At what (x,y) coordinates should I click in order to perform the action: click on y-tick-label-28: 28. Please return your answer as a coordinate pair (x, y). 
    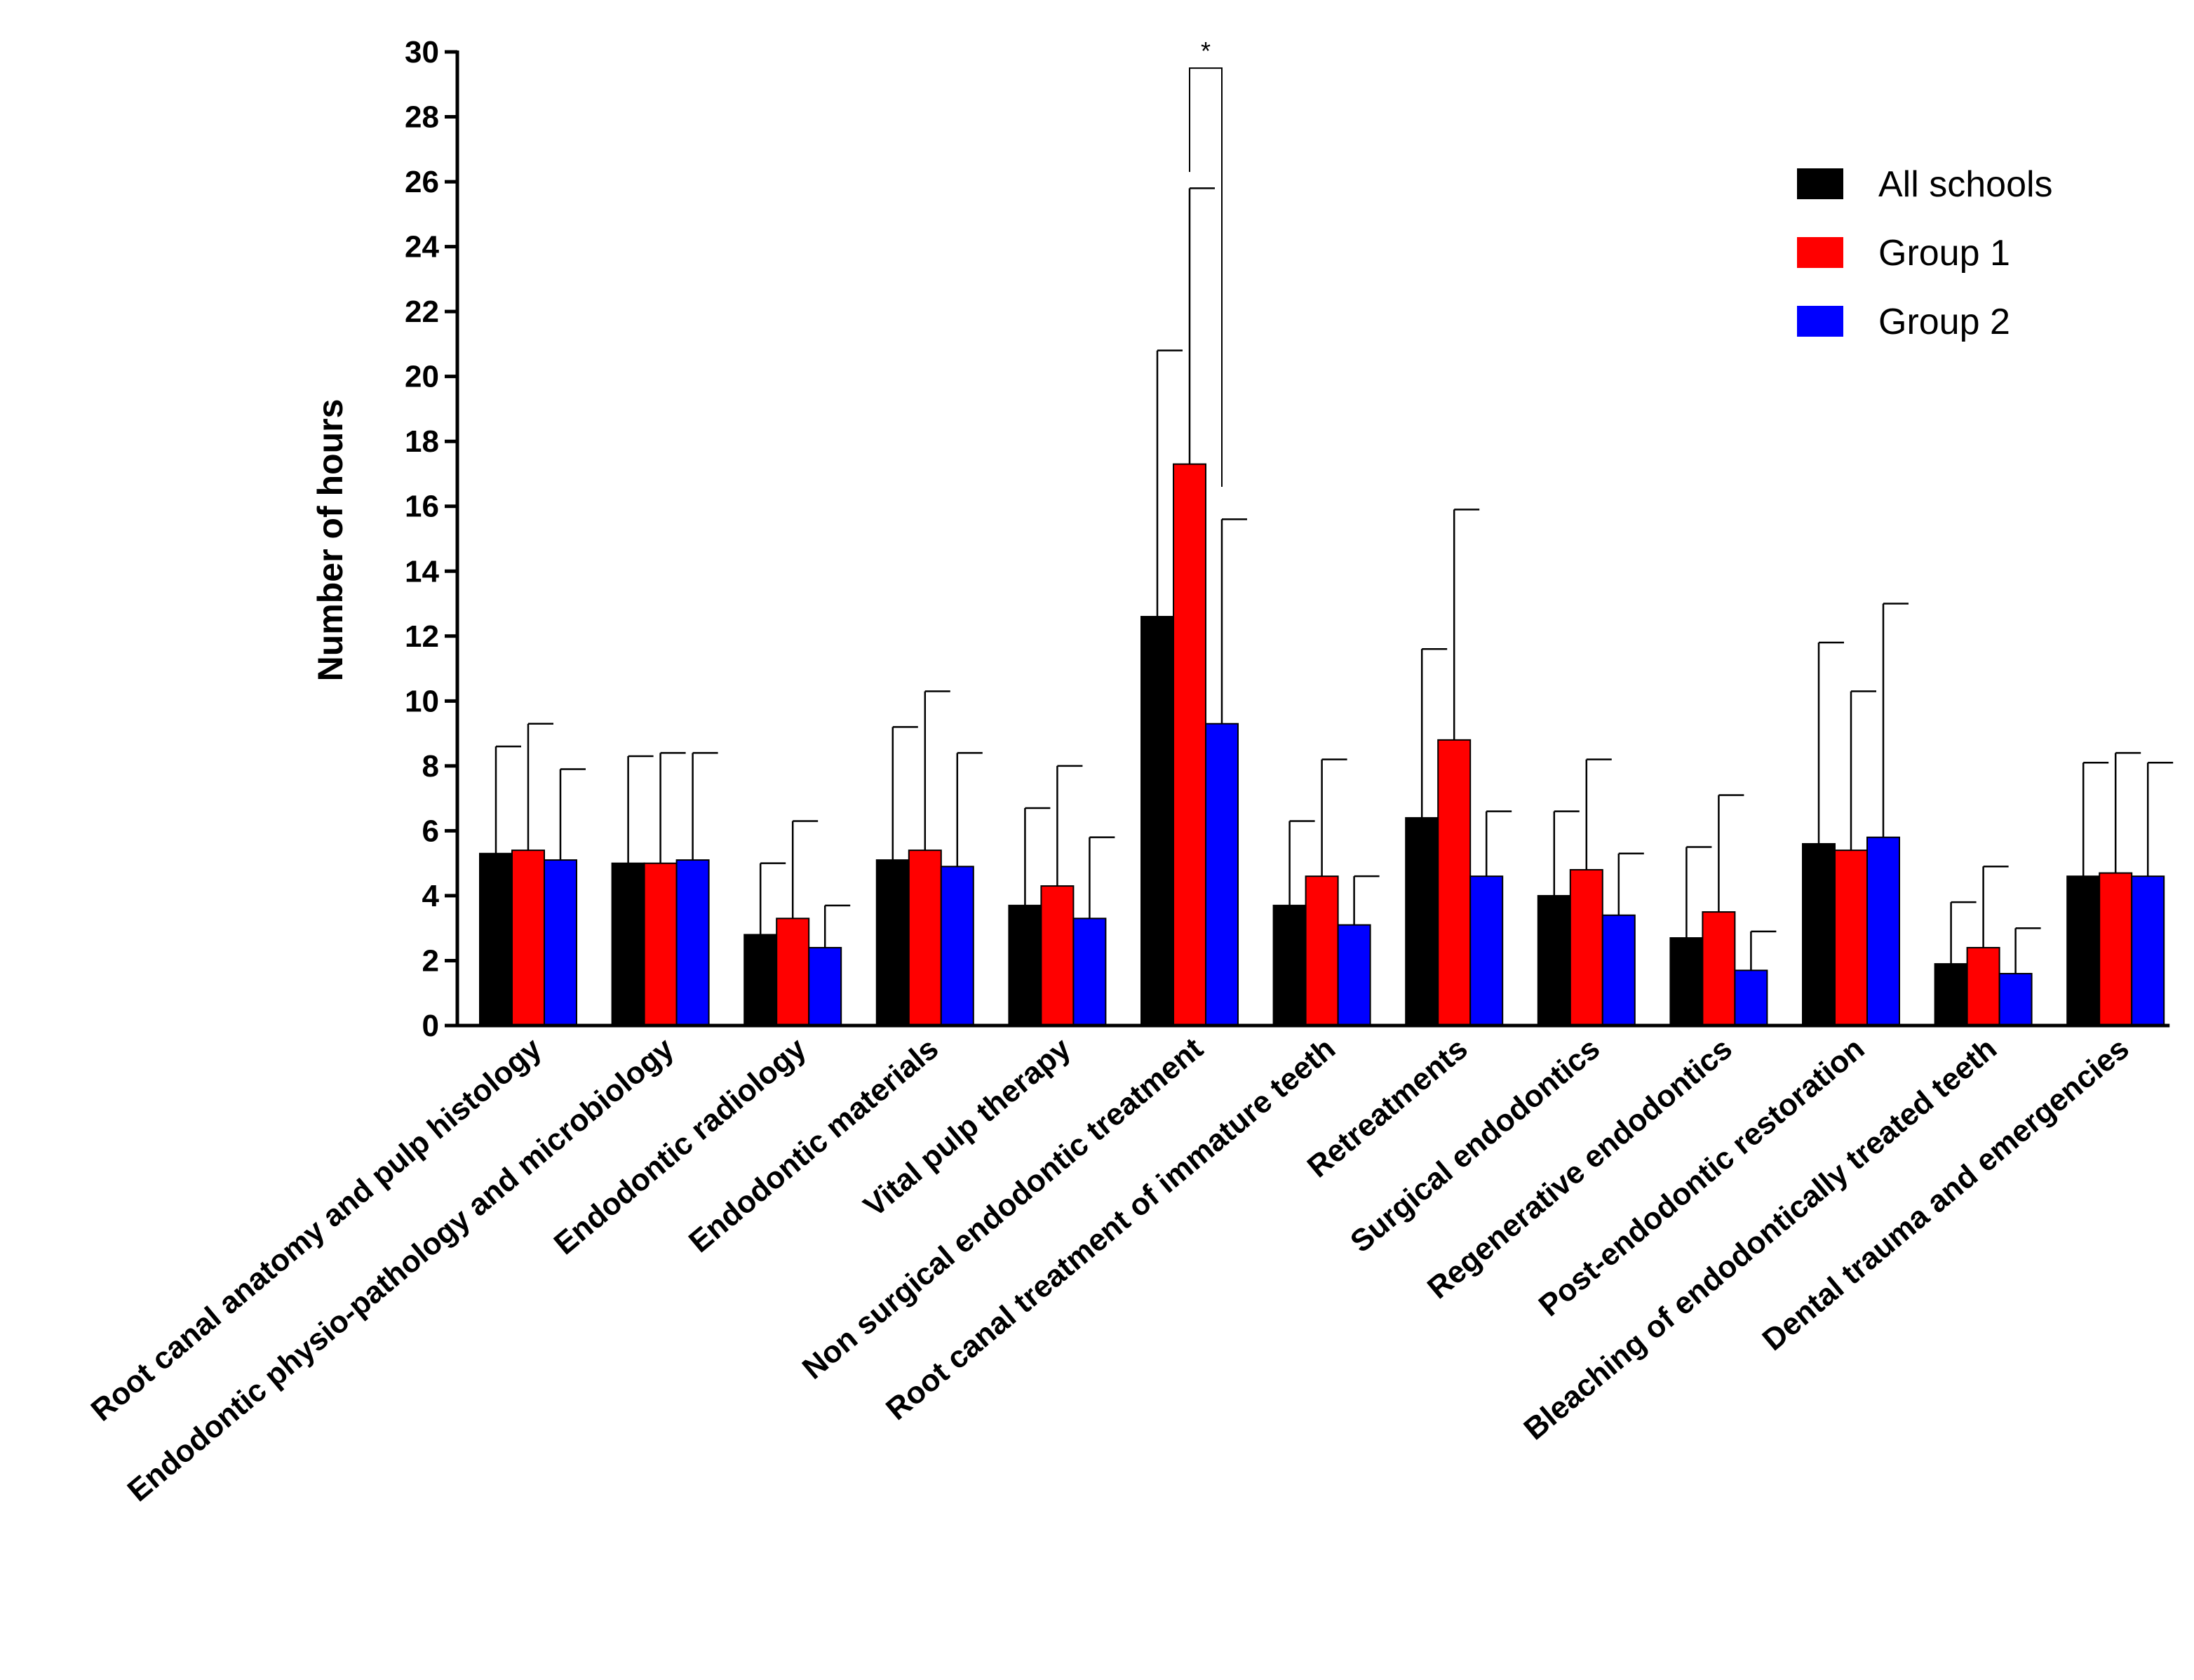
    Looking at the image, I should click on (422, 118).